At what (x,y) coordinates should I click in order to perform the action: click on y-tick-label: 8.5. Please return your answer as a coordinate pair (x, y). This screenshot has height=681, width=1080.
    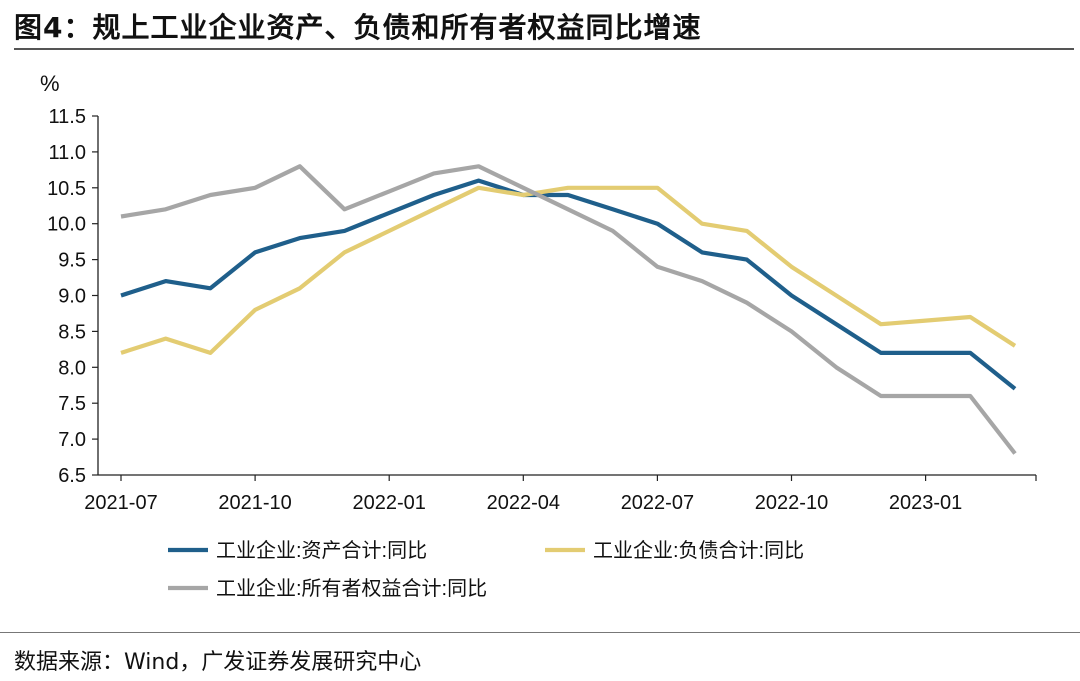
    Looking at the image, I should click on (72, 332).